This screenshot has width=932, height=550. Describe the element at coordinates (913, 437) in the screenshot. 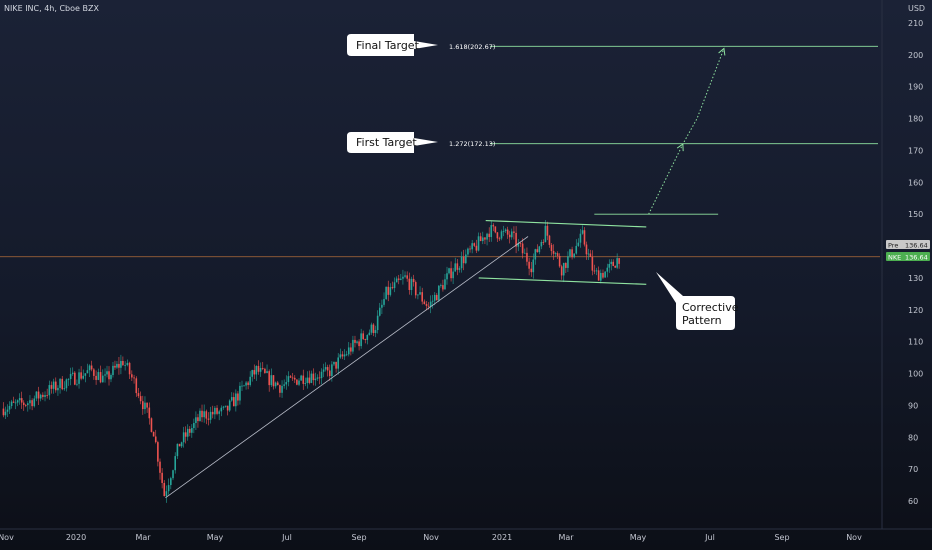

I see `y-tick-label: 80` at that location.